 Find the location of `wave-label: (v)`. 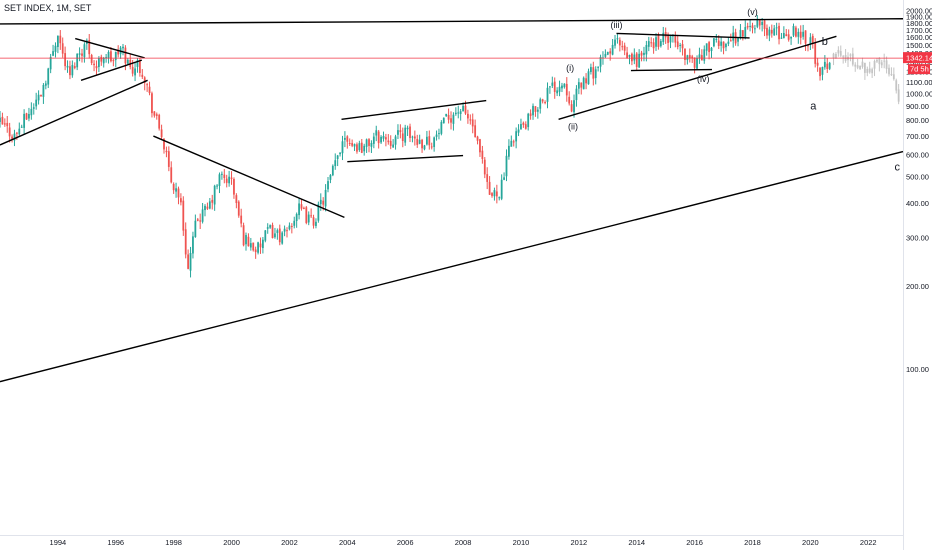

wave-label: (v) is located at coordinates (752, 12).